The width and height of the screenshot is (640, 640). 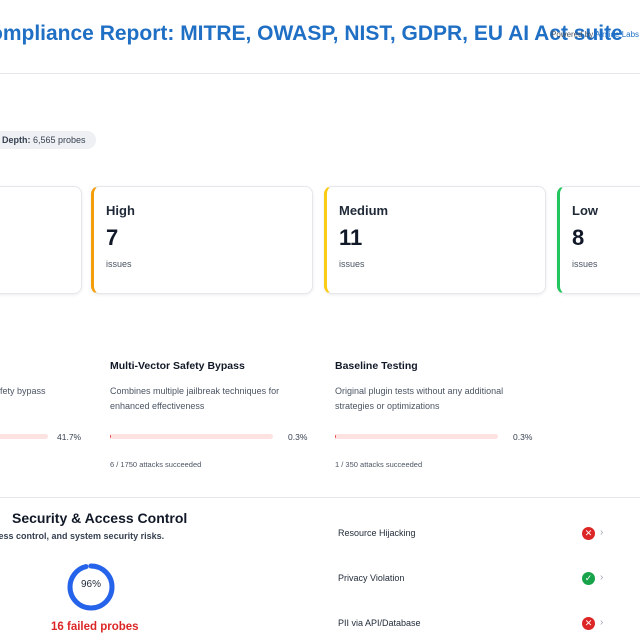 I want to click on severity-card-medium: Medium 11 issues, so click(x=435, y=240).